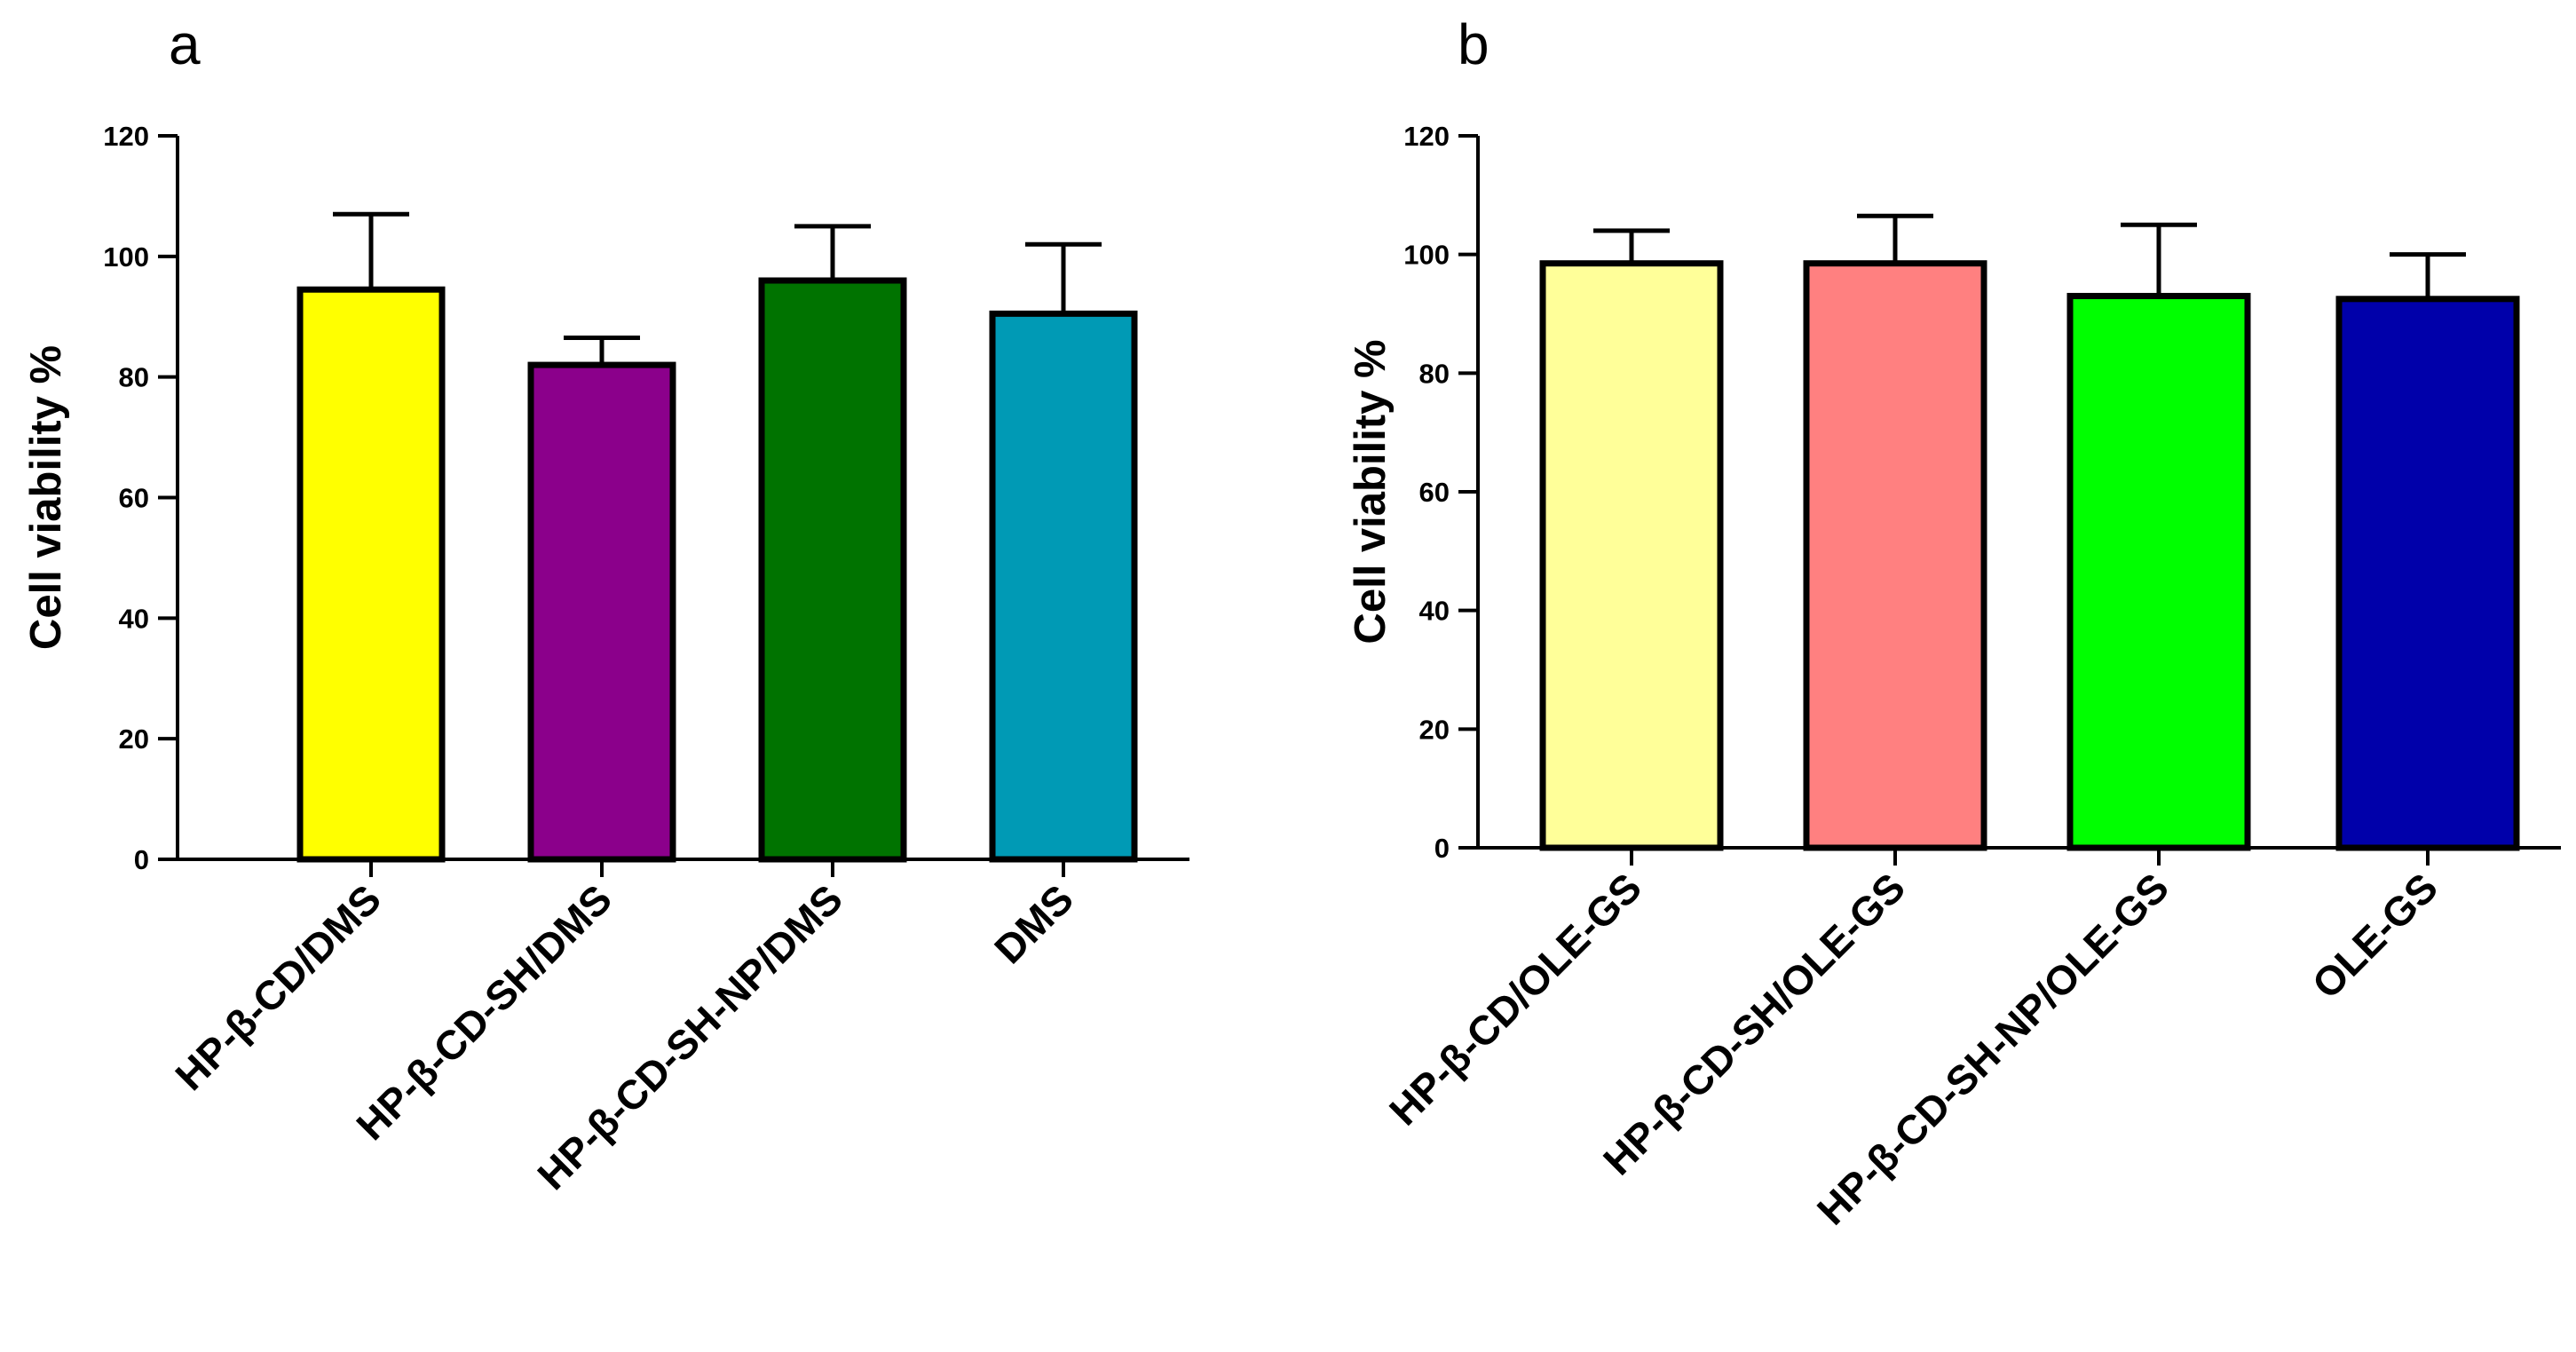 This screenshot has width=2576, height=1352. Describe the element at coordinates (1473, 44) in the screenshot. I see `panel-label-b: b` at that location.